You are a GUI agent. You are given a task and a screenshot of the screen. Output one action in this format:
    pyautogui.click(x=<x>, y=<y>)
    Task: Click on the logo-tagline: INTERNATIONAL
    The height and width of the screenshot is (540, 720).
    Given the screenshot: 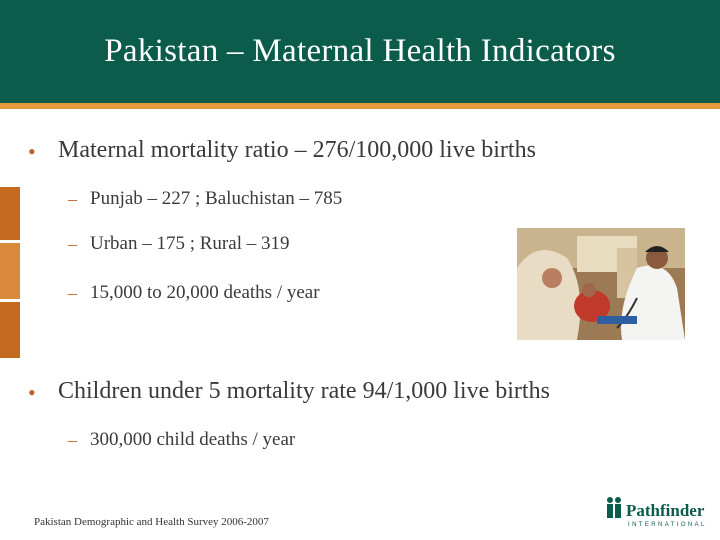 What is the action you would take?
    pyautogui.click(x=667, y=525)
    